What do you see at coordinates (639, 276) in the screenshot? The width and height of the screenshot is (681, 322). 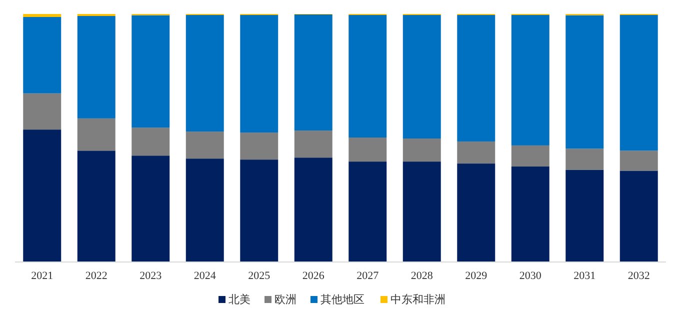 I see `x-tick-label: 2032` at bounding box center [639, 276].